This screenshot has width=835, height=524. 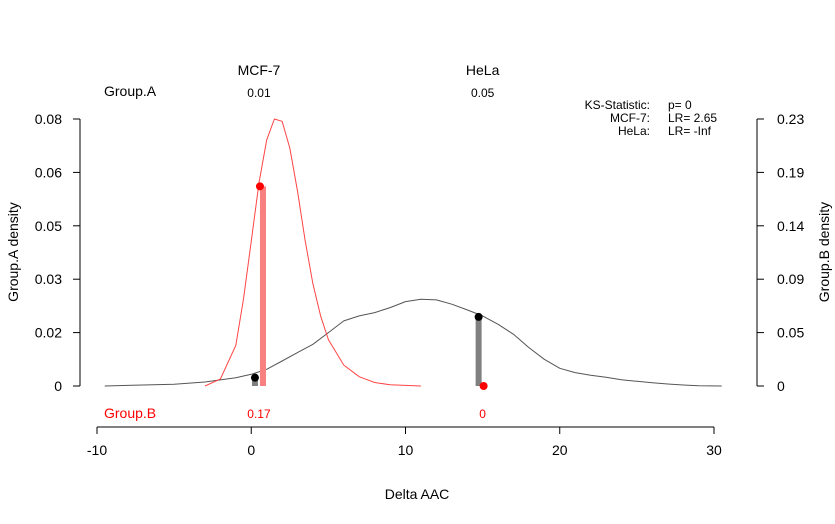 What do you see at coordinates (13, 252) in the screenshot?
I see `left-y-axis-title: Group.A density` at bounding box center [13, 252].